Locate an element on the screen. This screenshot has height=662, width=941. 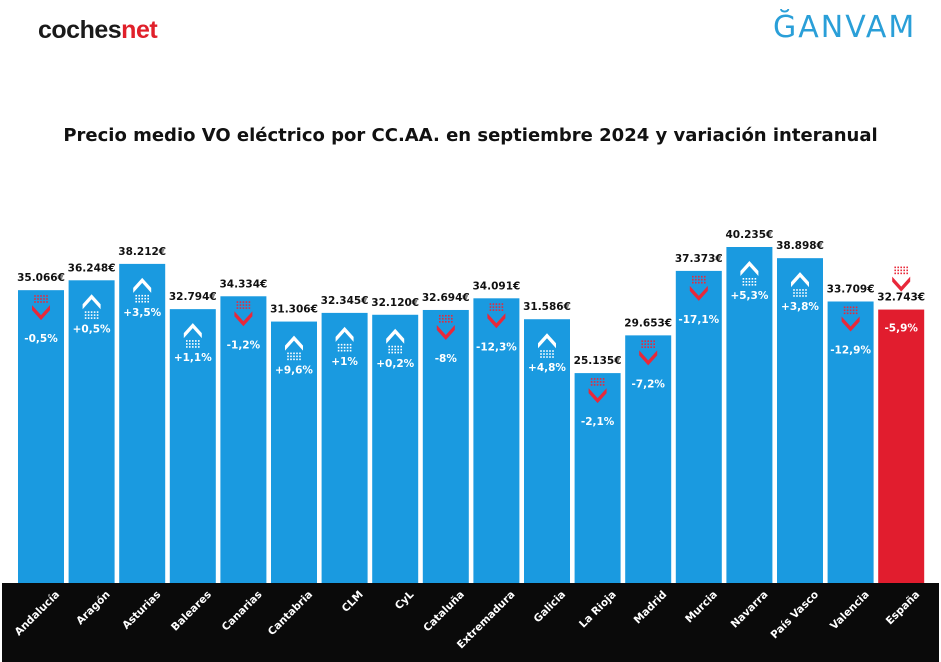
variation-label-11: -2,1% is located at coordinates (598, 422).